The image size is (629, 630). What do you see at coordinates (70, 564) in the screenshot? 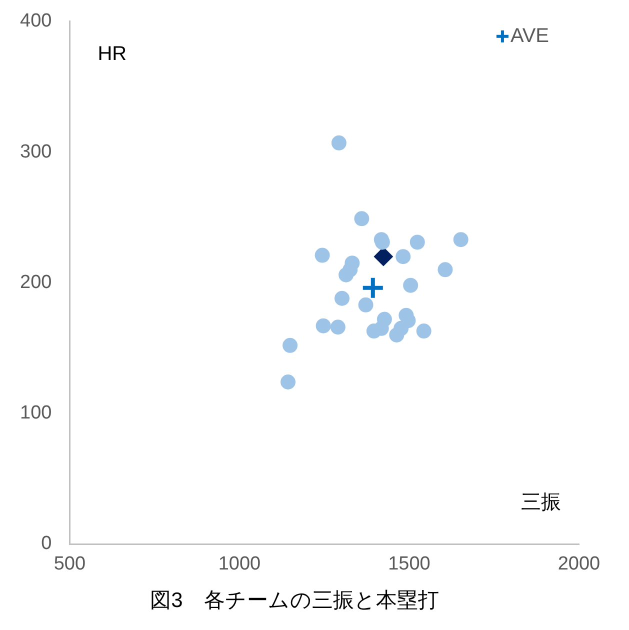
I see `x-tick-label: 500` at bounding box center [70, 564].